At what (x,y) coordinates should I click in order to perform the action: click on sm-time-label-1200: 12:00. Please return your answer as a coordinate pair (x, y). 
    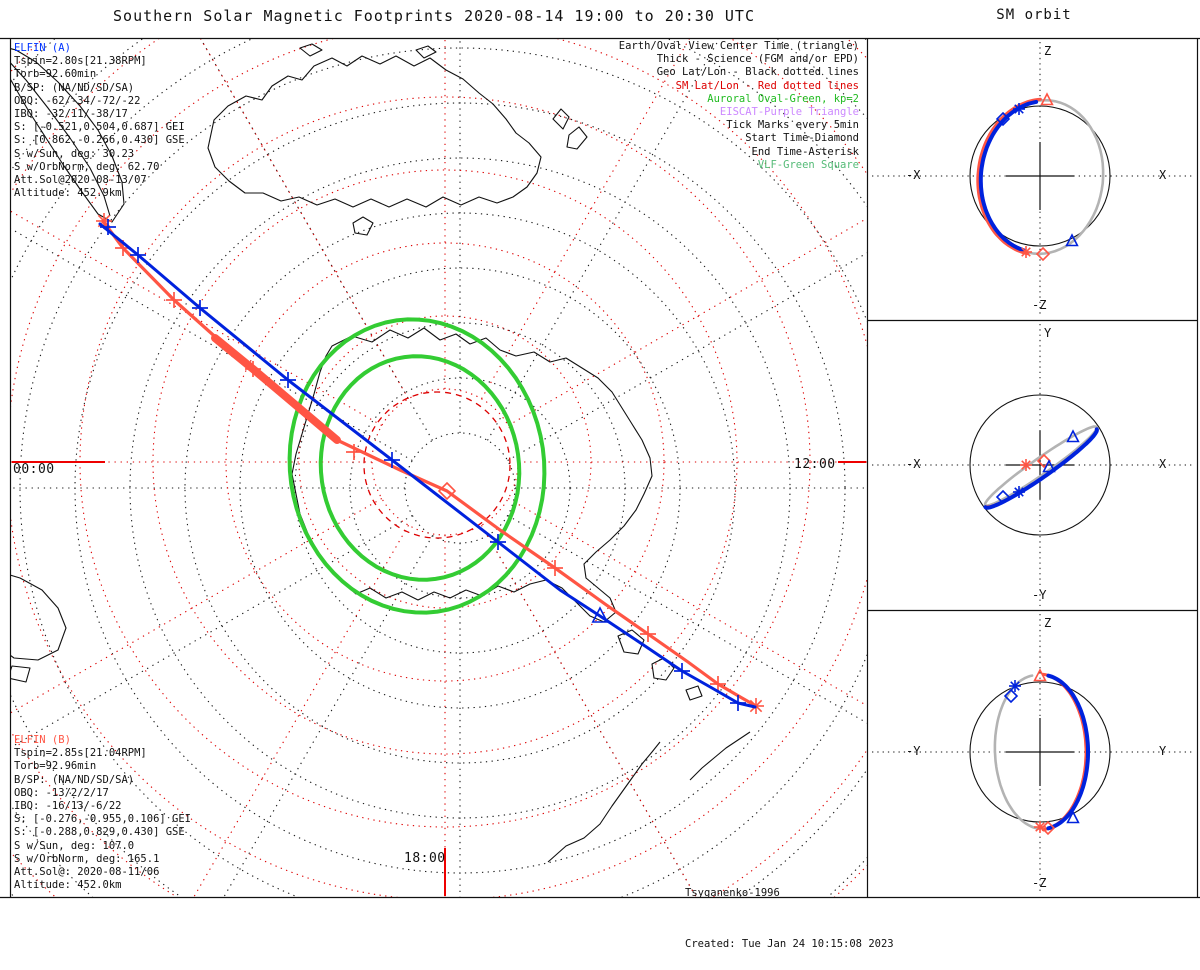
    Looking at the image, I should click on (815, 464).